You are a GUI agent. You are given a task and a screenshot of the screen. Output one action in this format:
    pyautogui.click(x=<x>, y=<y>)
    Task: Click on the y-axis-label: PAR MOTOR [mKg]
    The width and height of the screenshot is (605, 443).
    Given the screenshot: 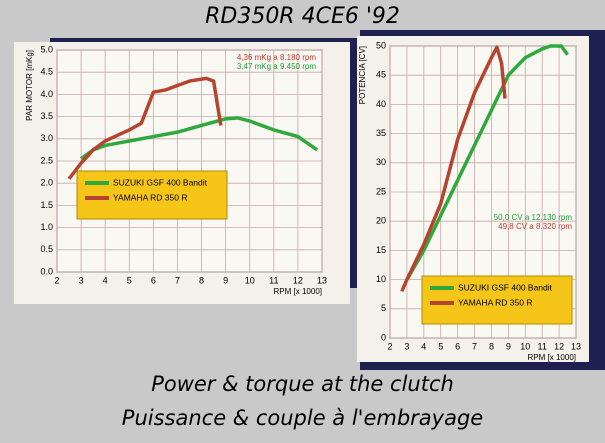 What is the action you would take?
    pyautogui.click(x=29, y=85)
    